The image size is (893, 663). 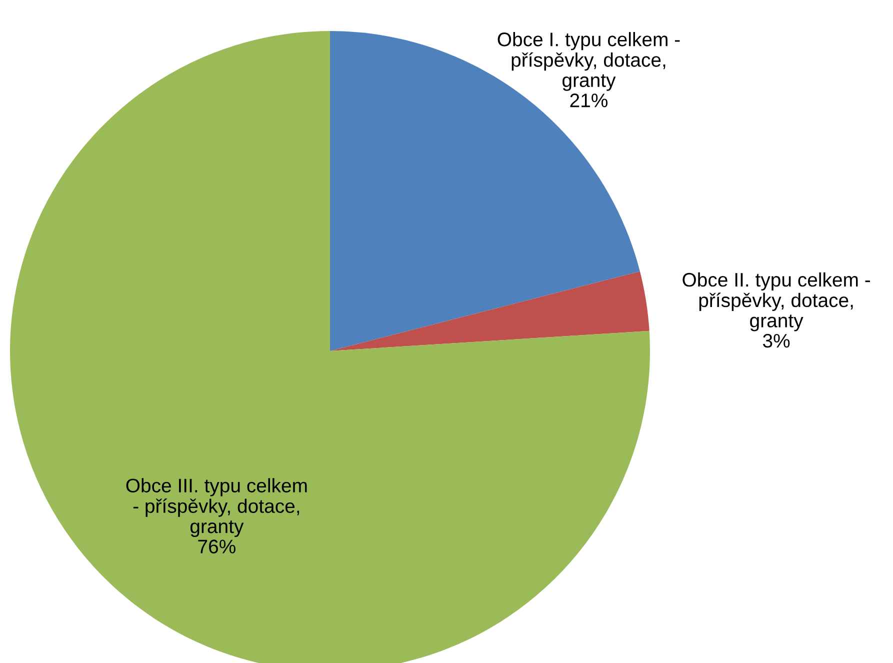 What do you see at coordinates (589, 101) in the screenshot?
I see `data-label: 21%` at bounding box center [589, 101].